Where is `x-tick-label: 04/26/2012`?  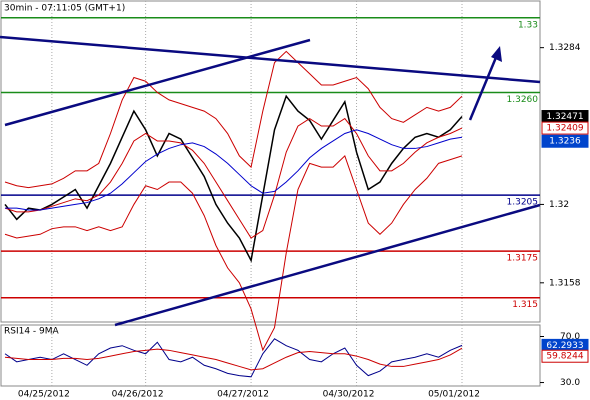 x-tick-label: 04/26/2012 is located at coordinates (138, 395).